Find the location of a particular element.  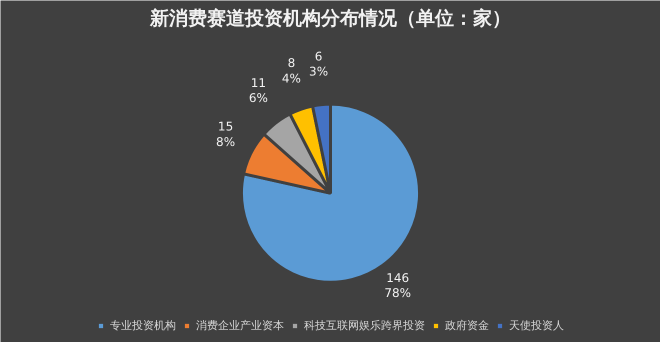

legend-label: 科技互联网娱乐跨界投资 is located at coordinates (364, 325).